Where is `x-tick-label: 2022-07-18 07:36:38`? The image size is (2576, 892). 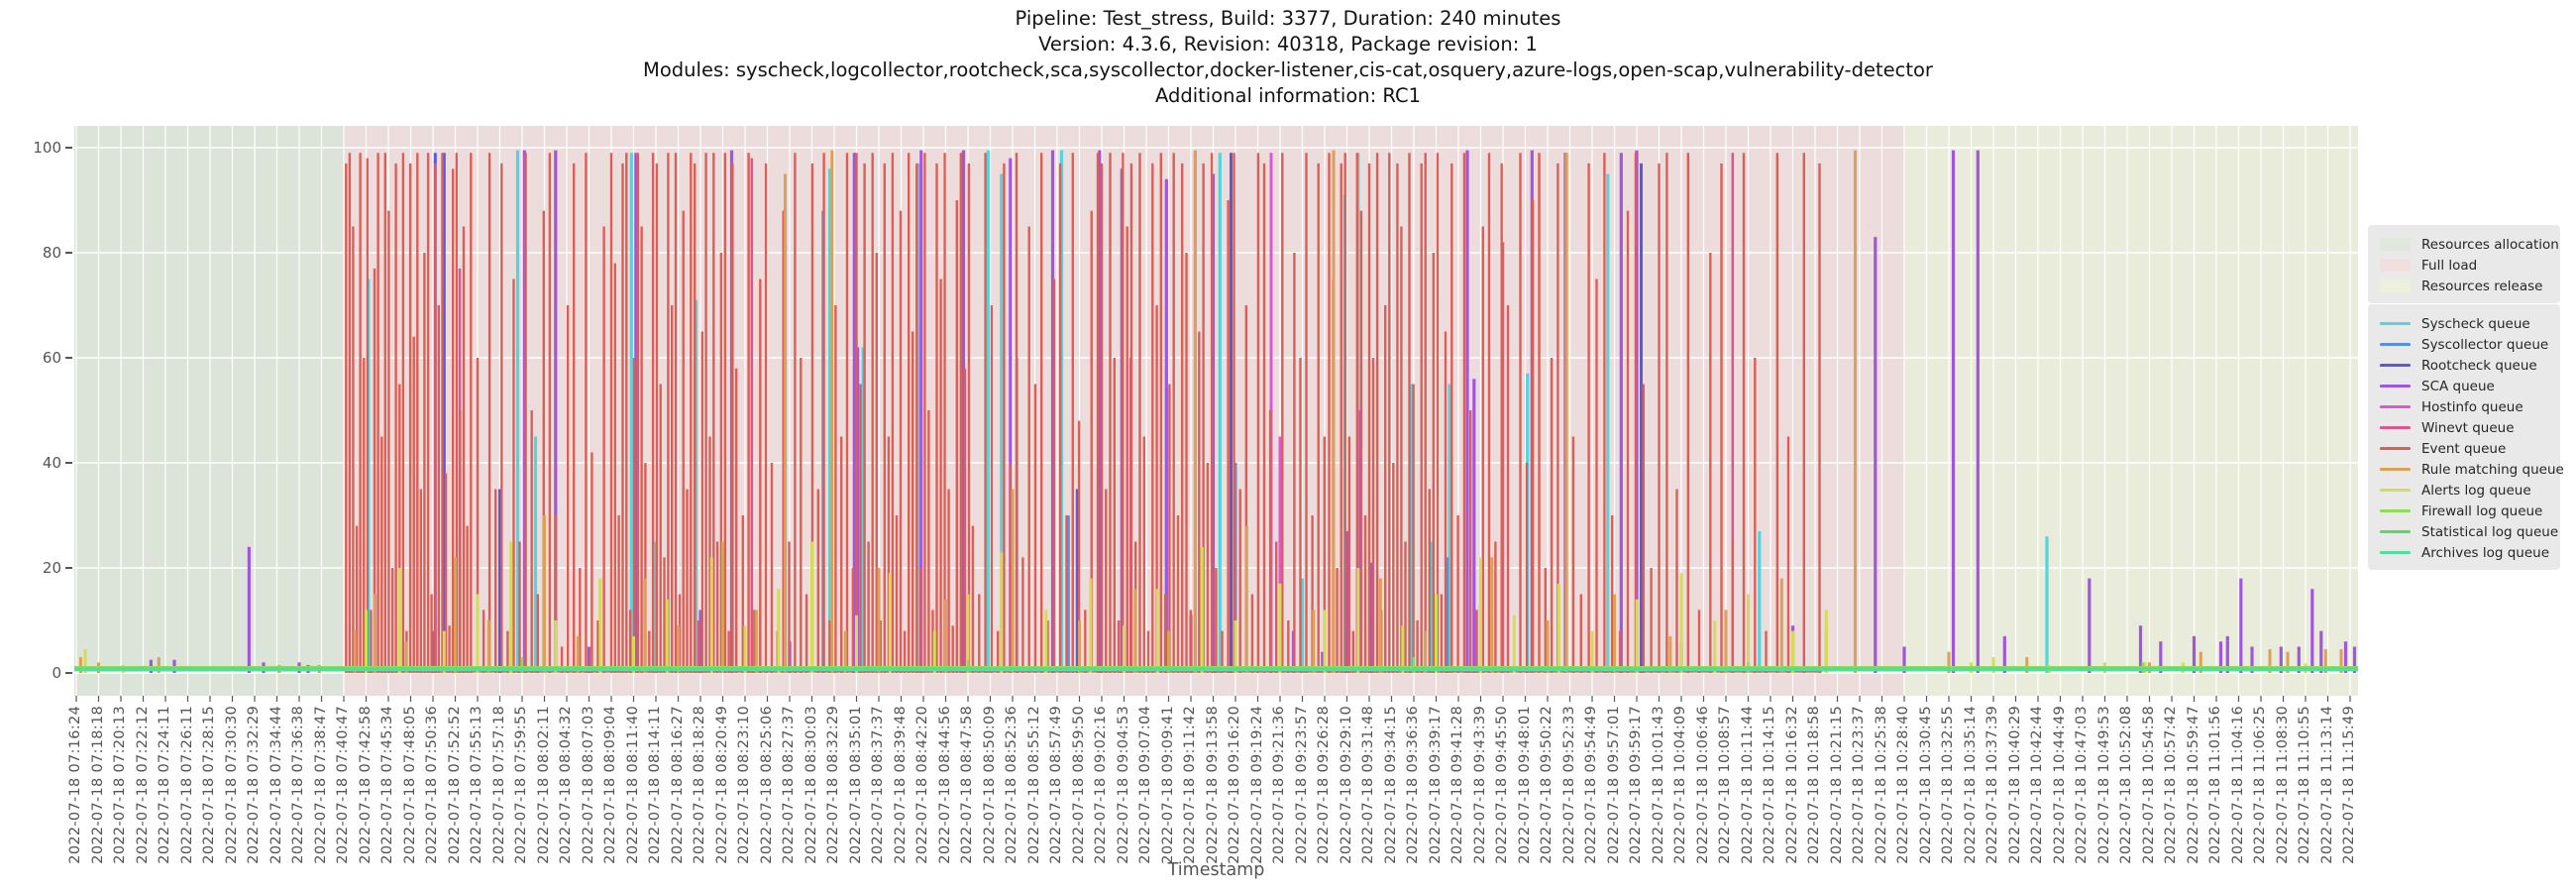 x-tick-label: 2022-07-18 07:36:38 is located at coordinates (298, 785).